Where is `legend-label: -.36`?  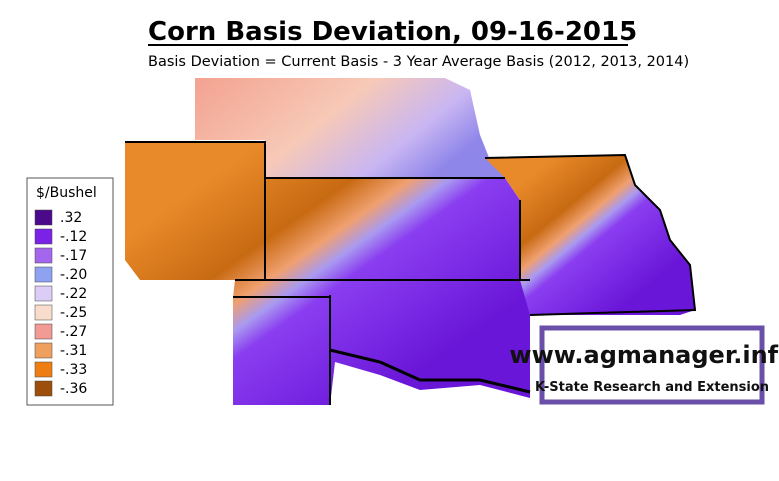 legend-label: -.36 is located at coordinates (73, 389).